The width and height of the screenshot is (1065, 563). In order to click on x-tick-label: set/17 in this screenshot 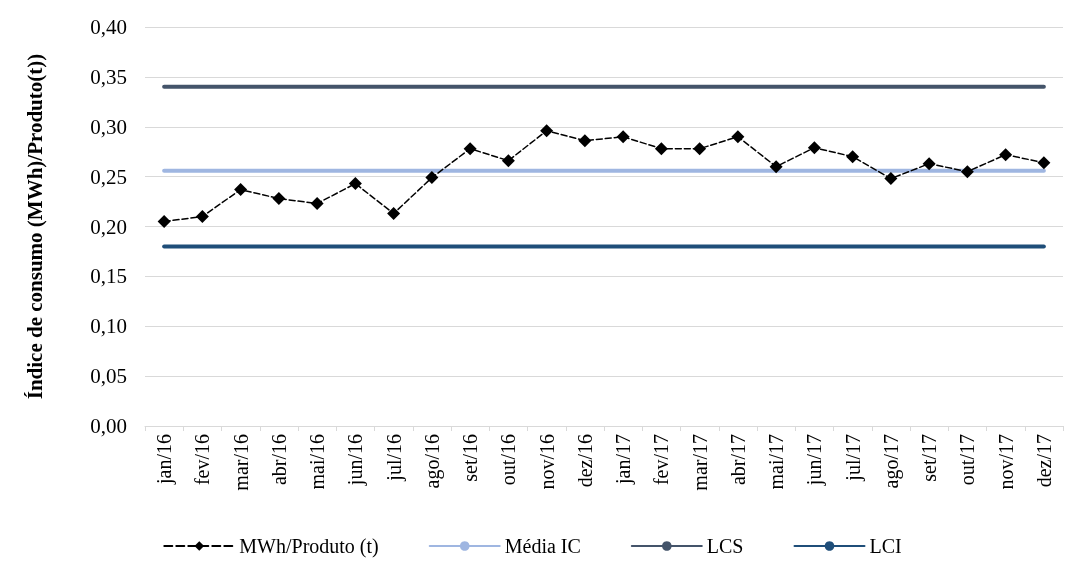, I will do `click(929, 458)`.